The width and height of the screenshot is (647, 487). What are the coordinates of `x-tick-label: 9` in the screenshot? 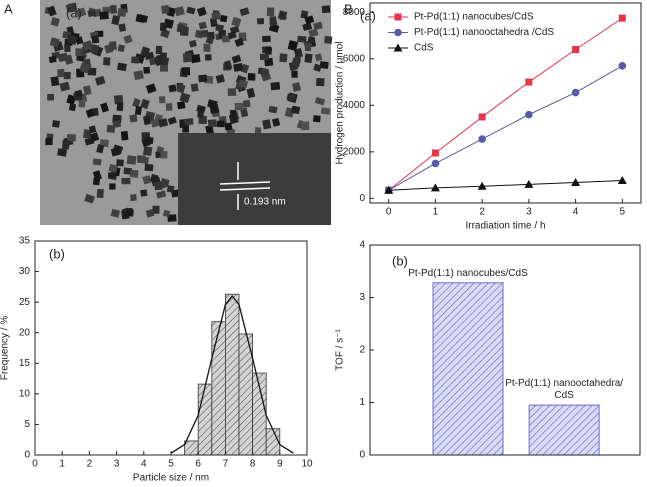 It's located at (280, 464).